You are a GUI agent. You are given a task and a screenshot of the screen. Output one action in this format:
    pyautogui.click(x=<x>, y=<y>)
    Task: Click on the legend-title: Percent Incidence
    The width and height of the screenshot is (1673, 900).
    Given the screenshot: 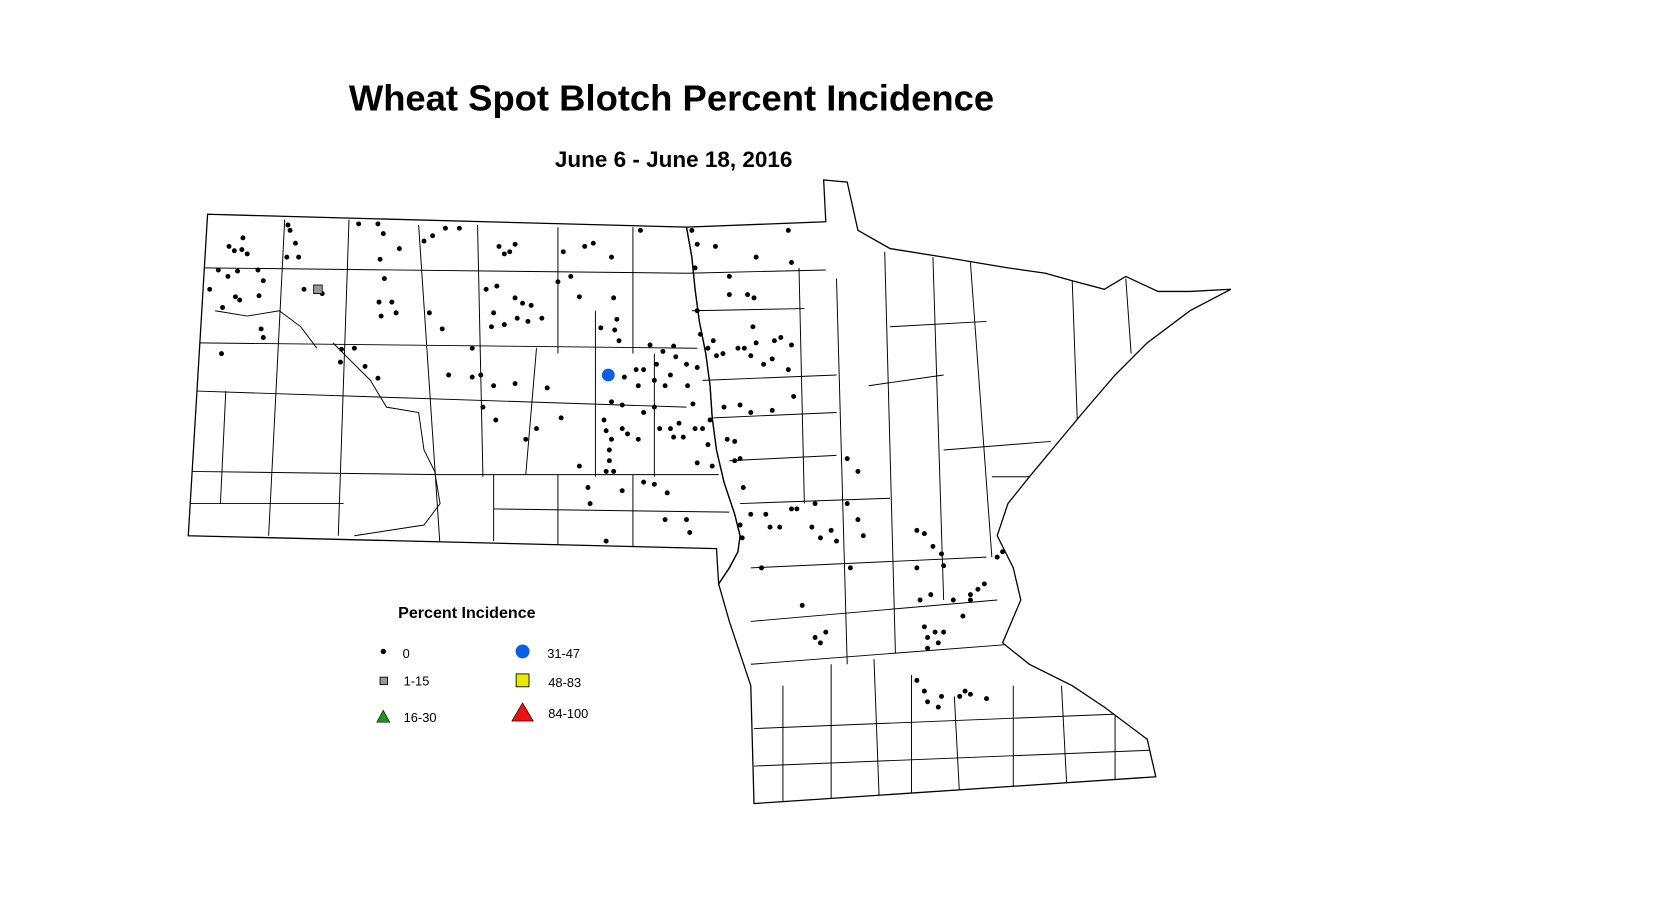 What is the action you would take?
    pyautogui.click(x=467, y=613)
    